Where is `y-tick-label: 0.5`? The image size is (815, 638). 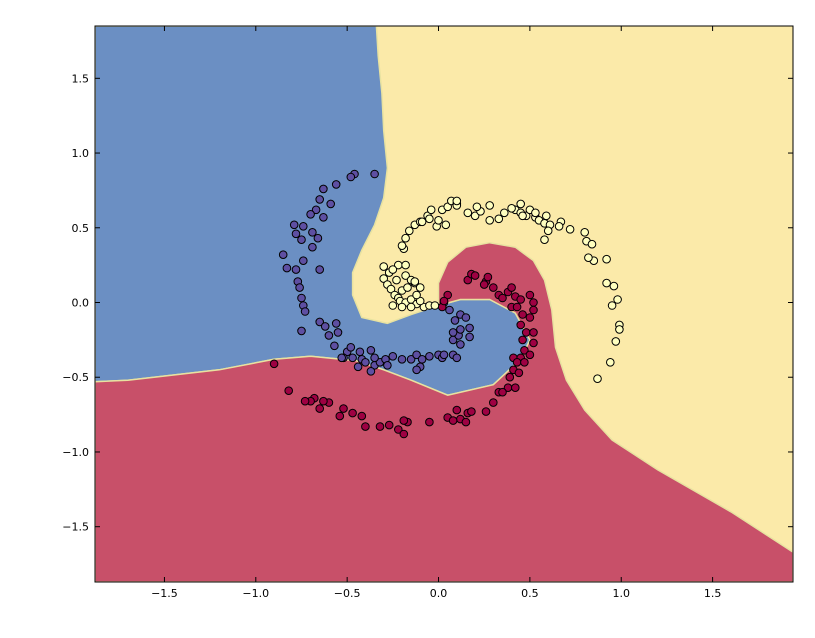 y-tick-label: 0.5 is located at coordinates (81, 228).